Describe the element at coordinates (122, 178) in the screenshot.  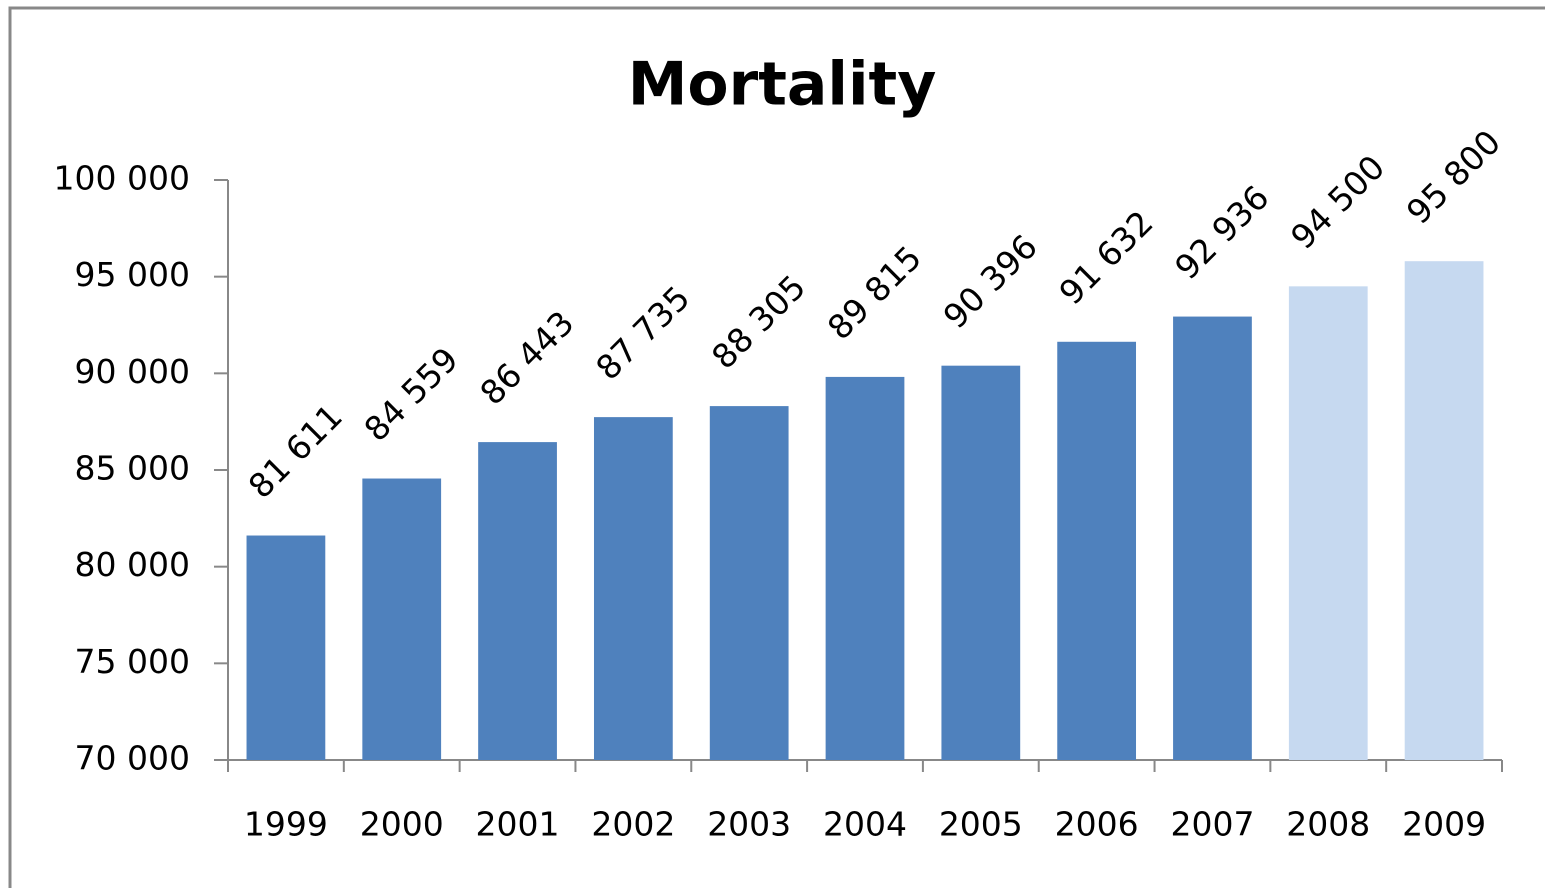
I see `y-tick-label: 100 000` at that location.